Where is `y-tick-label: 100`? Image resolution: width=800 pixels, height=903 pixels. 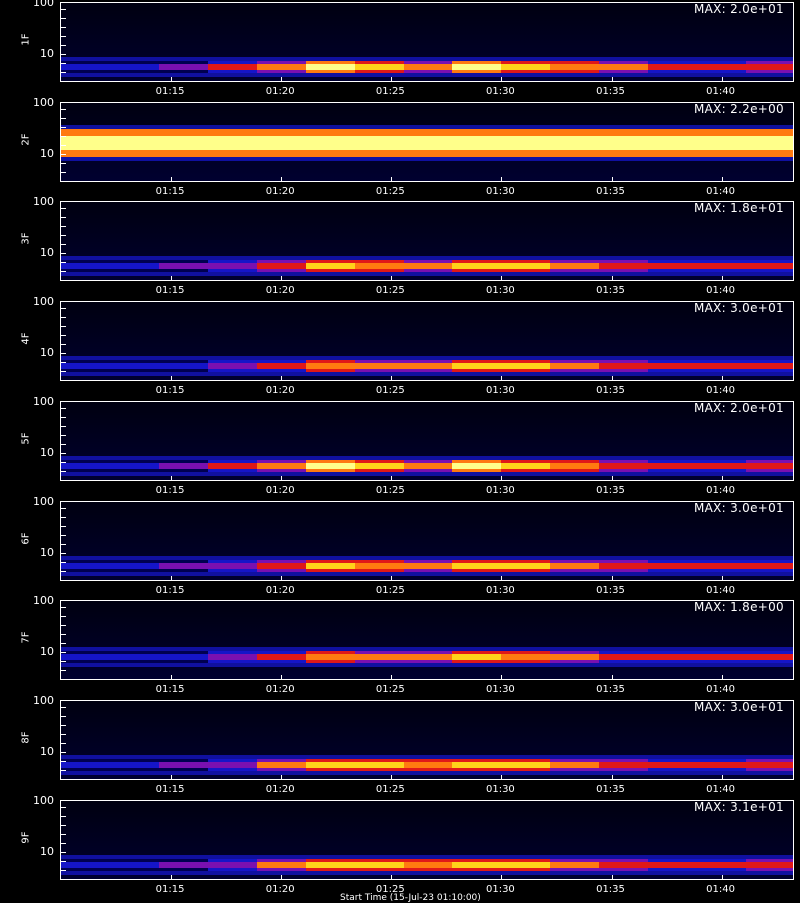
y-tick-label: 100 is located at coordinates (43, 102).